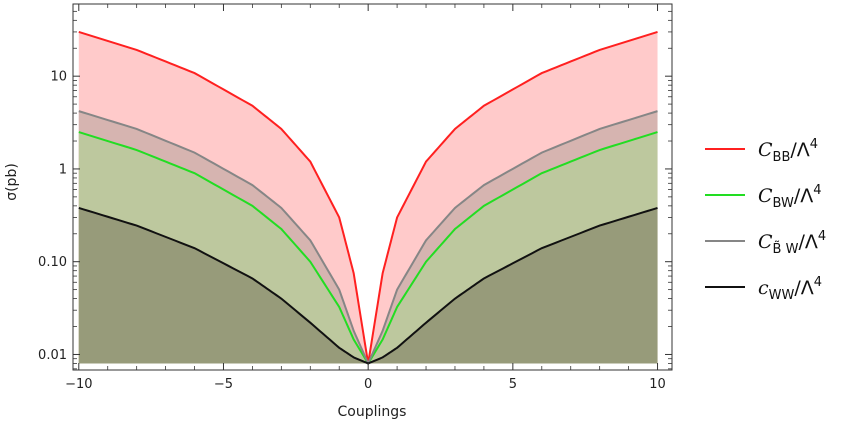 The image size is (845, 425). What do you see at coordinates (223, 384) in the screenshot?
I see `x-tick-label: −5` at bounding box center [223, 384].